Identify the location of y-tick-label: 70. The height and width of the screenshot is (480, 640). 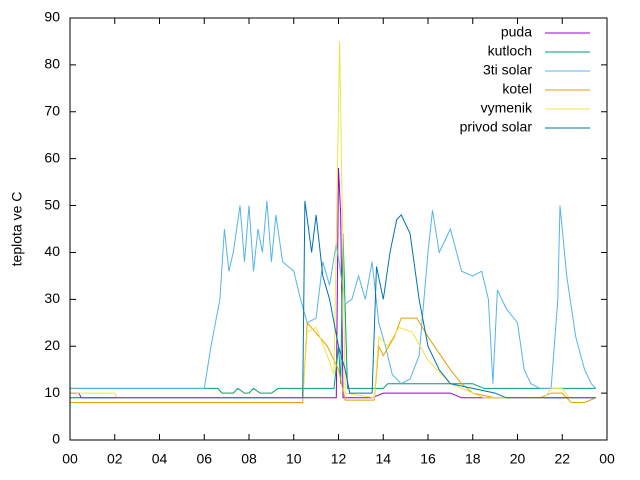
(52, 110).